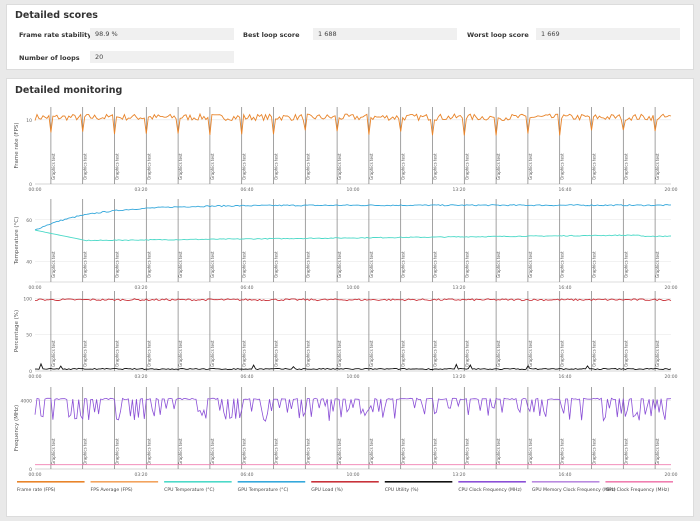 Image resolution: width=700 pixels, height=521 pixels. What do you see at coordinates (69, 90) in the screenshot?
I see `detailed-monitoring-title: Detailed monitoring` at bounding box center [69, 90].